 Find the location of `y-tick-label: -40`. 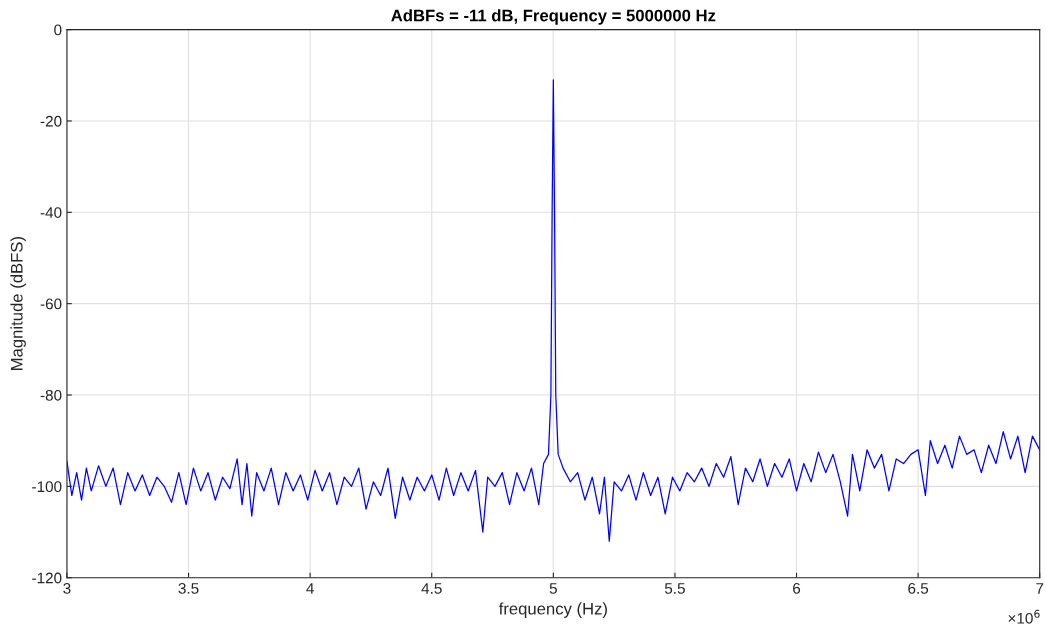

y-tick-label: -40 is located at coordinates (51, 212).